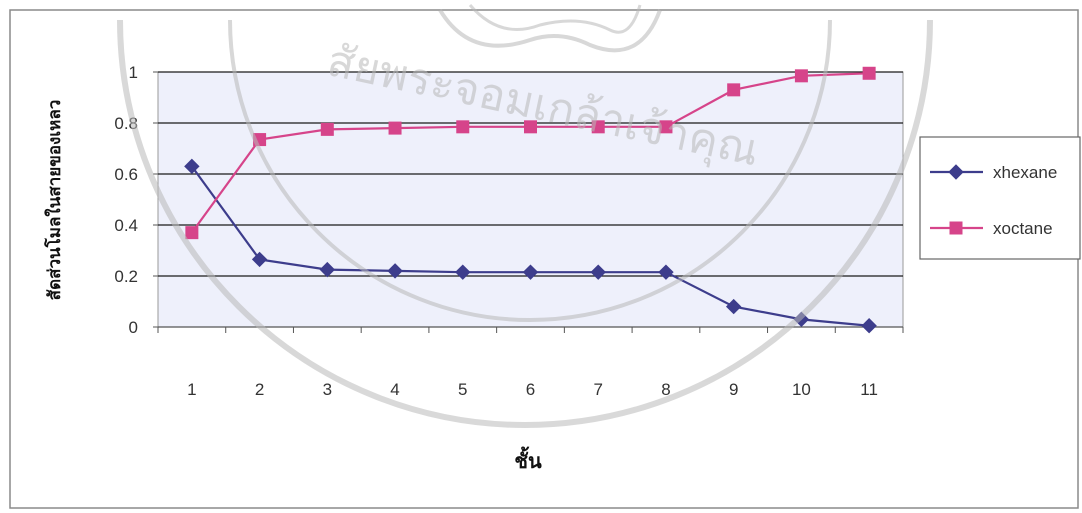 This screenshot has width=1082, height=513. I want to click on y-tick-label: 0.4, so click(126, 225).